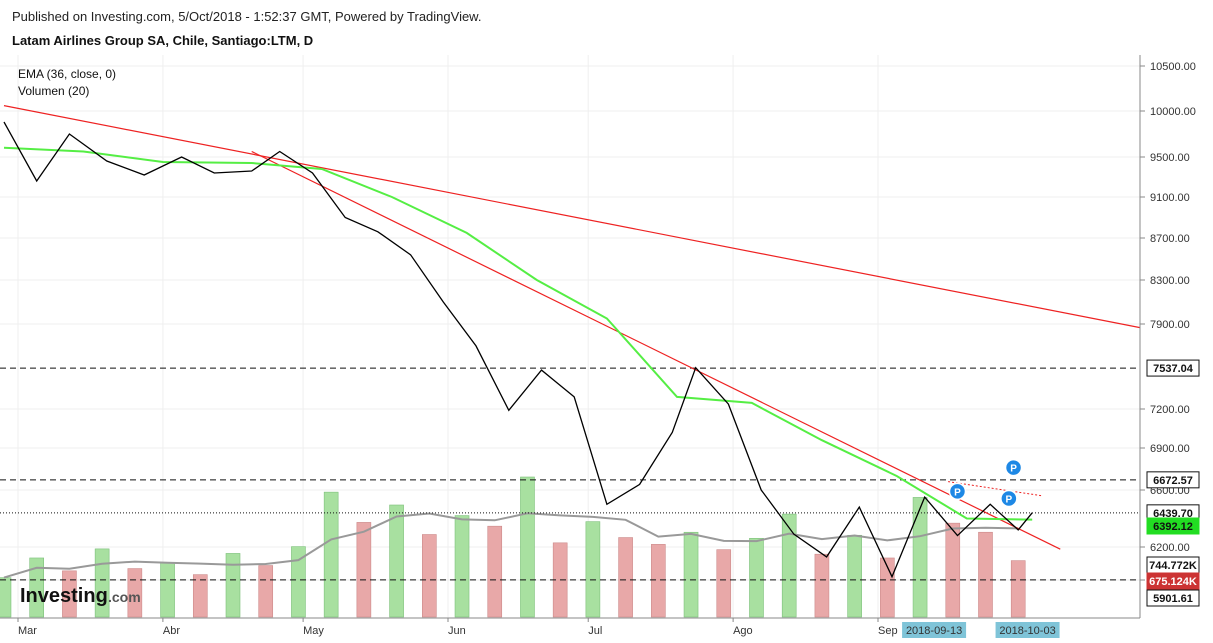 The height and width of the screenshot is (643, 1213). Describe the element at coordinates (1170, 281) in the screenshot. I see `y-tick-label: 8300.00` at that location.